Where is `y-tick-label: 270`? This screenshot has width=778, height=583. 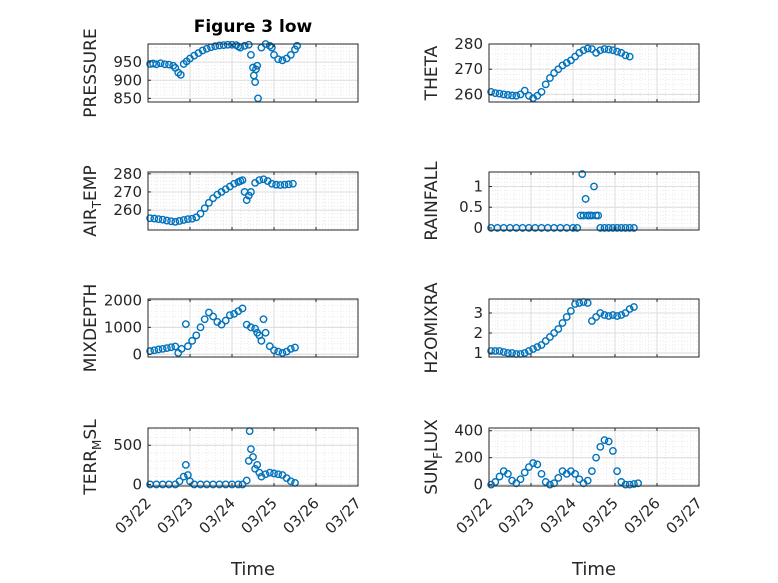 y-tick-label: 270 is located at coordinates (127, 192).